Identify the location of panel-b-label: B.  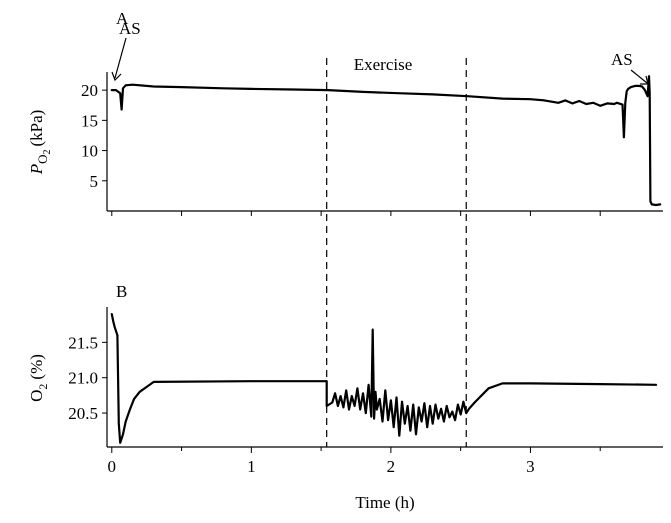
(121, 291).